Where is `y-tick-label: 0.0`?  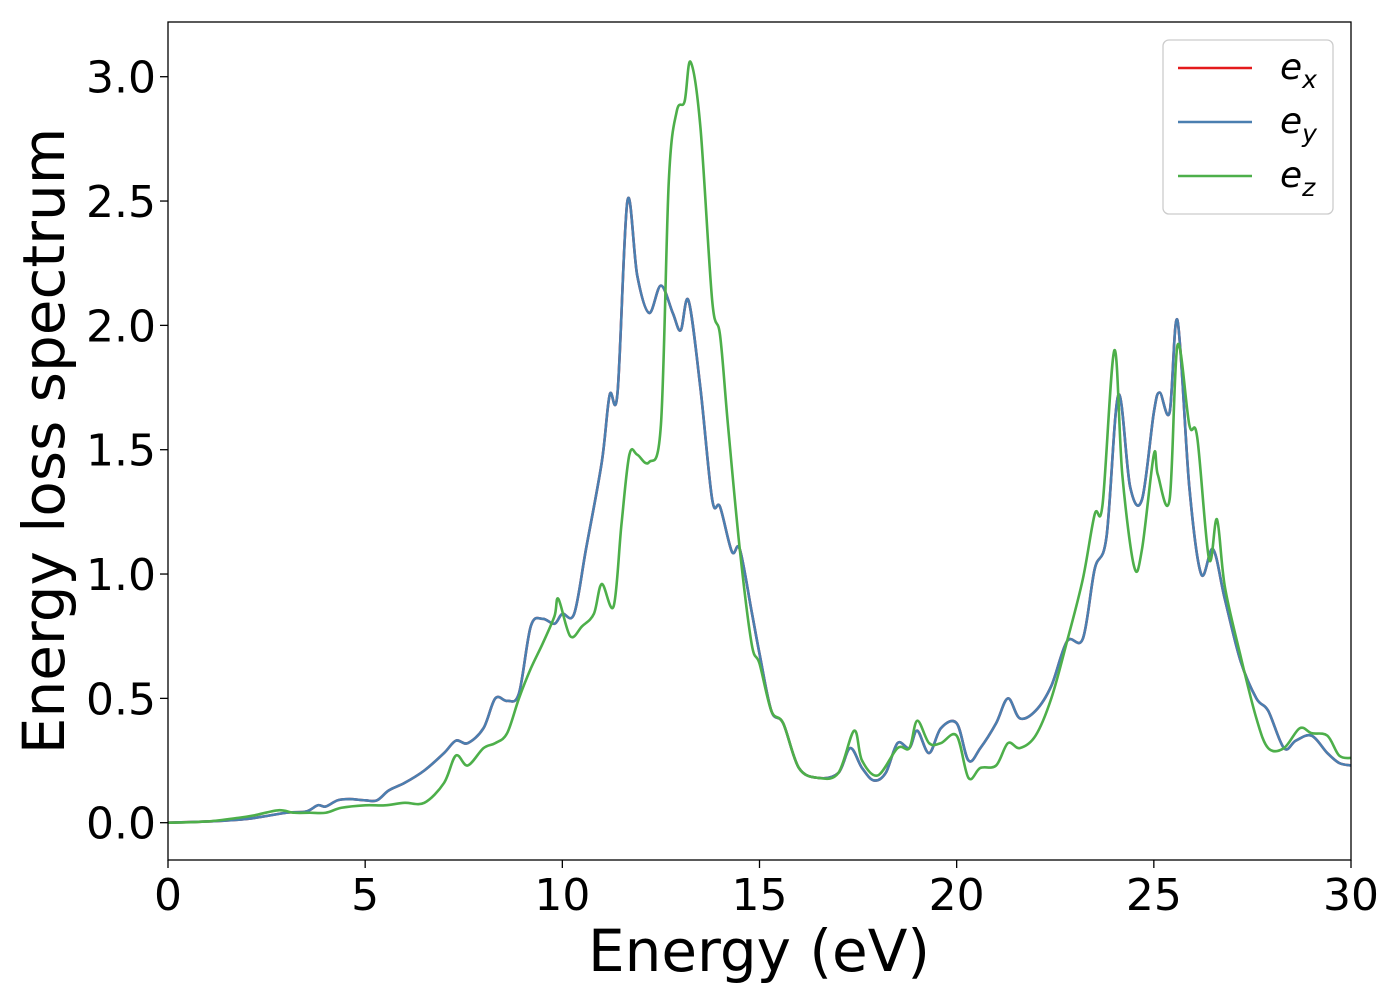
y-tick-label: 0.0 is located at coordinates (121, 824).